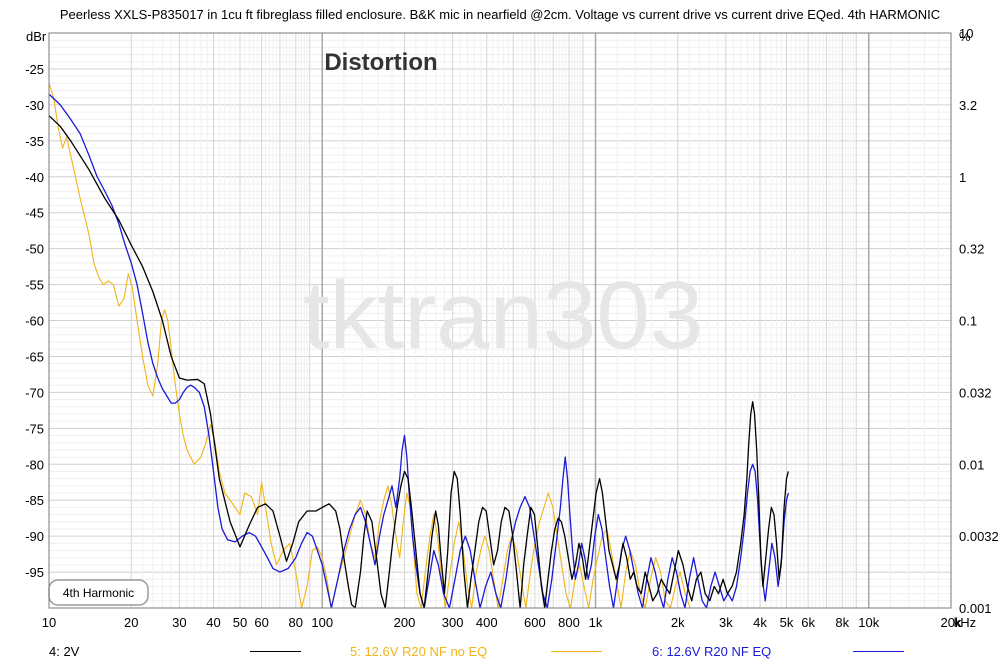 The height and width of the screenshot is (666, 1000). Describe the element at coordinates (34, 428) in the screenshot. I see `y-left-tick-label: -75` at that location.